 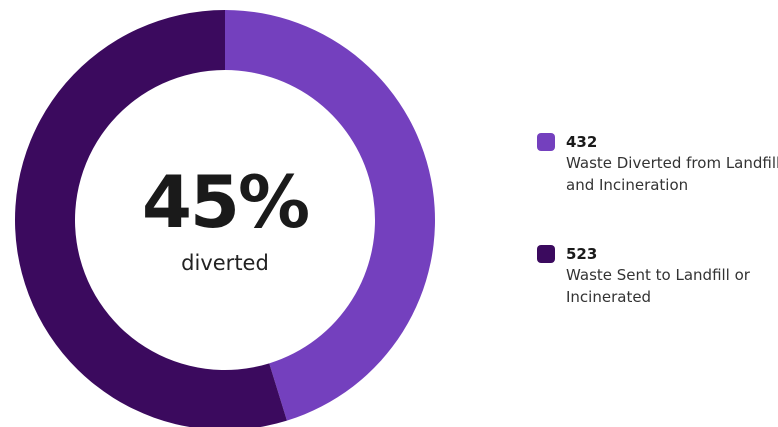 I want to click on legend-swatch-diverted, so click(x=546, y=142).